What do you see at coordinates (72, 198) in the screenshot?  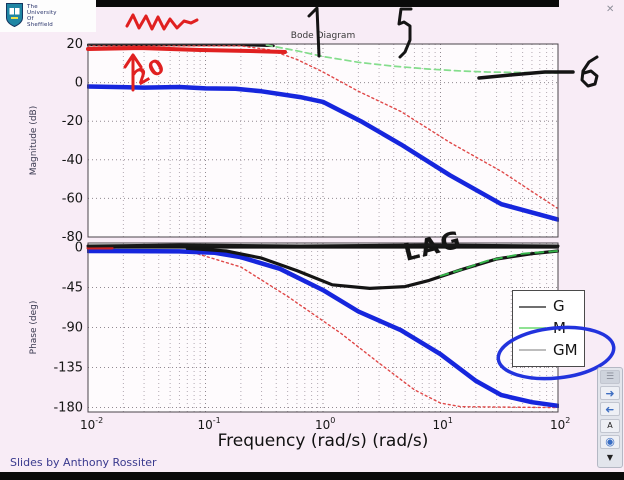 I see `y-tick-label: -60` at bounding box center [72, 198].